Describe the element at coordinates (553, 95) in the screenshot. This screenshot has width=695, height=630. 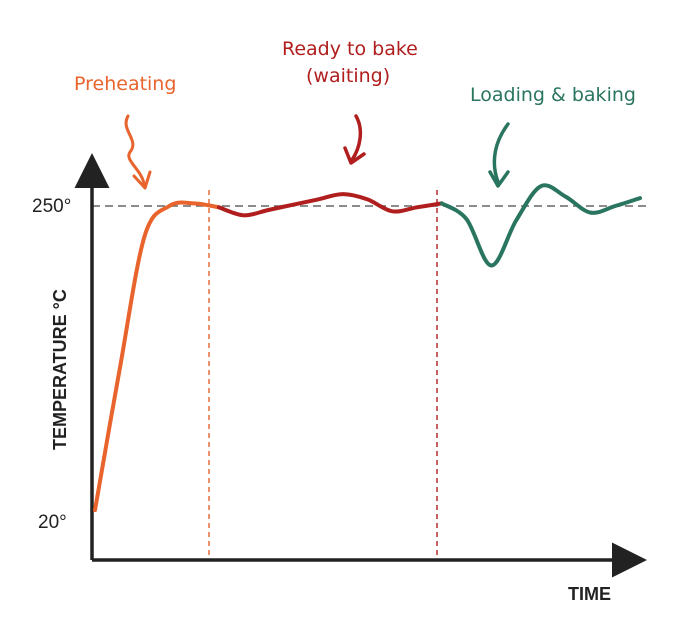
I see `annotation-baking: Loading & baking` at that location.